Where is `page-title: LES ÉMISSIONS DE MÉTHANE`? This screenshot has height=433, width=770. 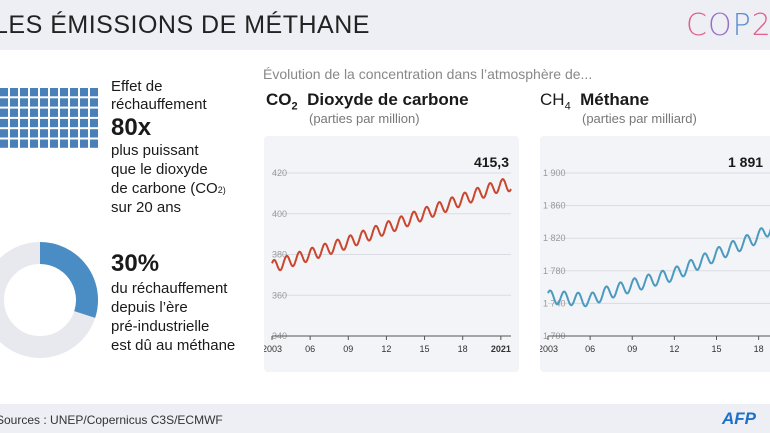
page-title: LES ÉMISSIONS DE MÉTHANE is located at coordinates (185, 25).